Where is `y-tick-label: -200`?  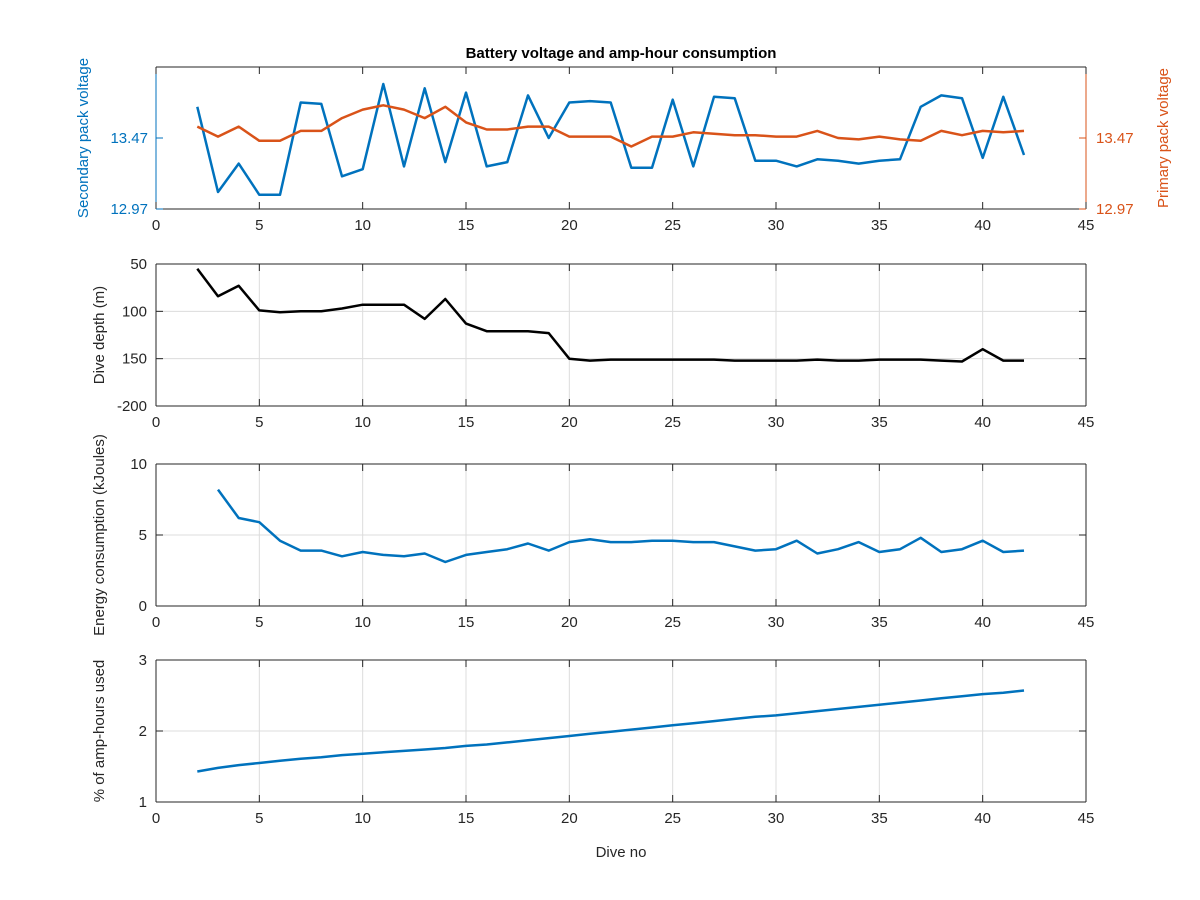
y-tick-label: -200 is located at coordinates (132, 406).